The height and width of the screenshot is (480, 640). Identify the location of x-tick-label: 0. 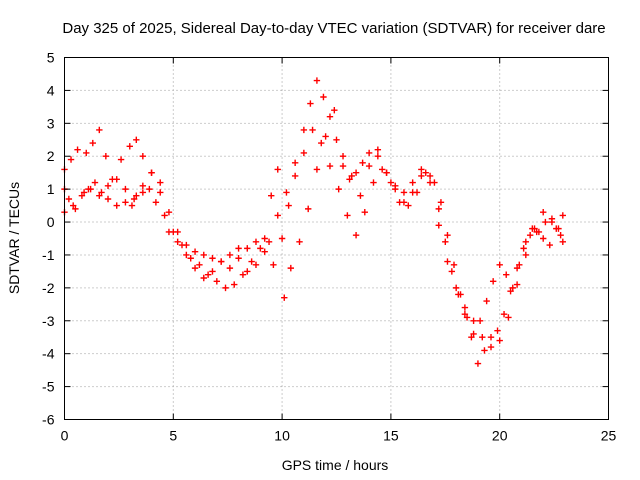
(65, 436).